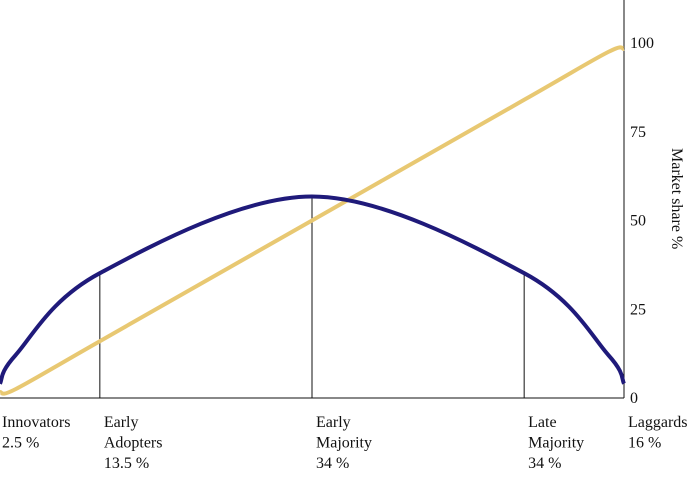 This screenshot has height=486, width=700. I want to click on segment-label: Early Majority 34 %, so click(344, 443).